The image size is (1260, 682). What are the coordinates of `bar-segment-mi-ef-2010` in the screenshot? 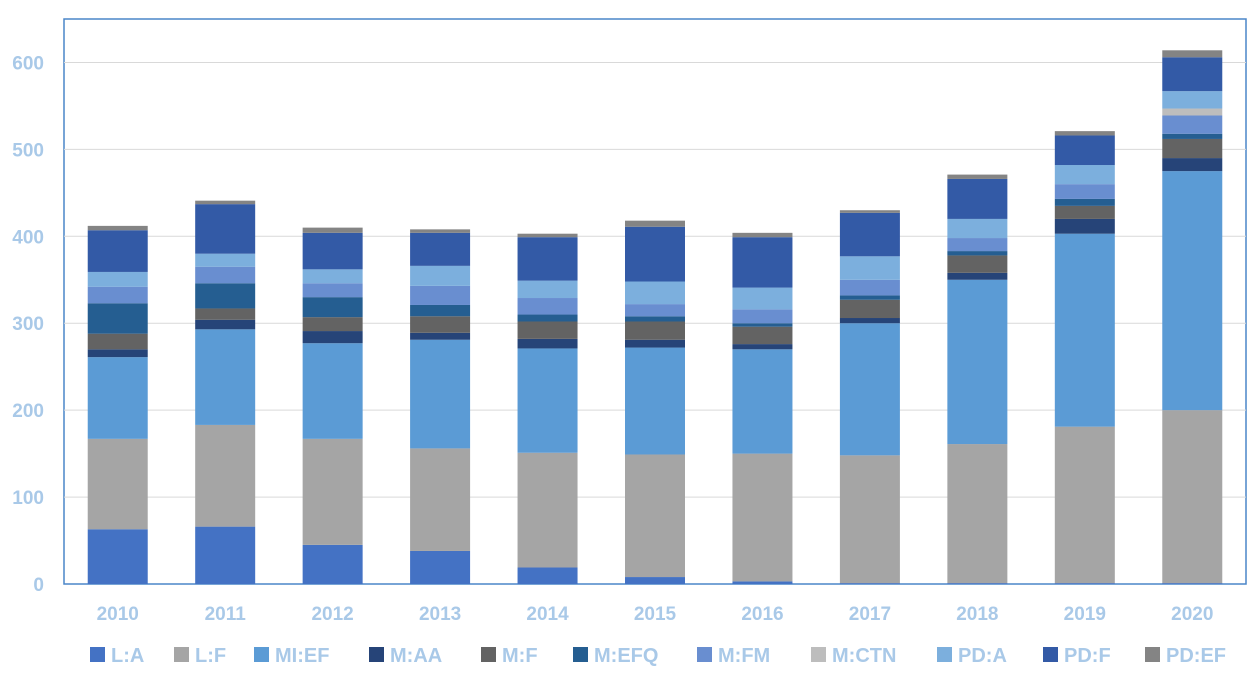 It's located at (117, 398).